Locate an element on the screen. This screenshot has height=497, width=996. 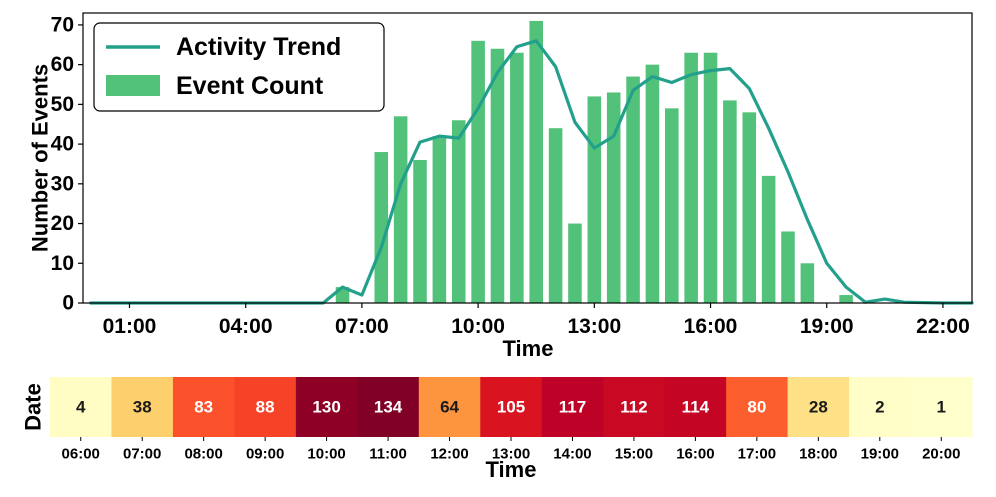
y-tick-label: 20 is located at coordinates (62, 223).